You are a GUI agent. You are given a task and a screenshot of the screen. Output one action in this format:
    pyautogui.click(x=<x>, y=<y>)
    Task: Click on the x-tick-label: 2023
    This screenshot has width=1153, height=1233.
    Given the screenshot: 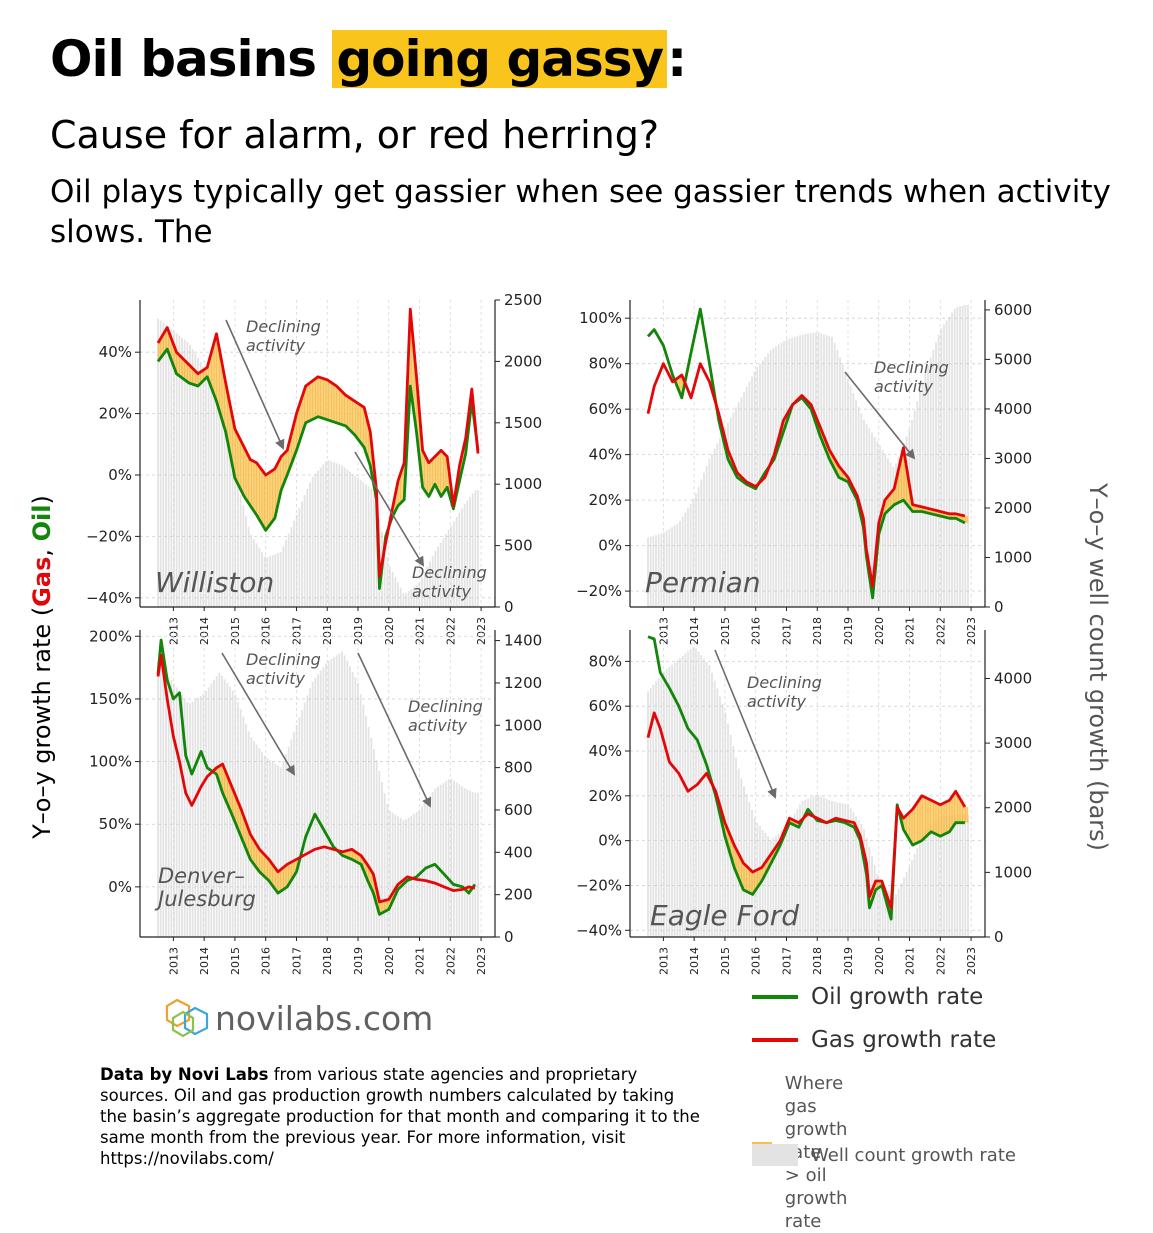 What is the action you would take?
    pyautogui.click(x=971, y=631)
    